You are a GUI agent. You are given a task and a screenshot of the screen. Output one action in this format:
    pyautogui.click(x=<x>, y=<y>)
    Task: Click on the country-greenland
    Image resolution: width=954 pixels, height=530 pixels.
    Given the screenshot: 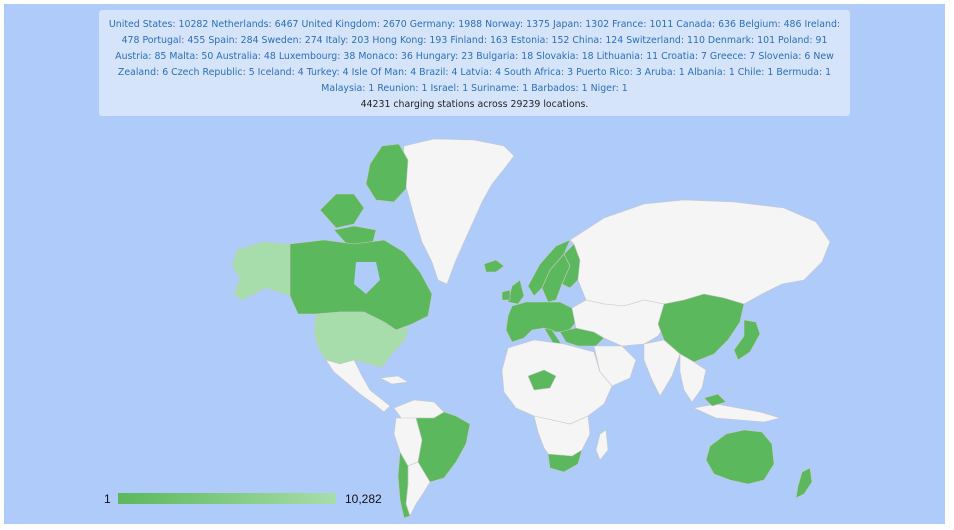 What is the action you would take?
    pyautogui.click(x=458, y=211)
    